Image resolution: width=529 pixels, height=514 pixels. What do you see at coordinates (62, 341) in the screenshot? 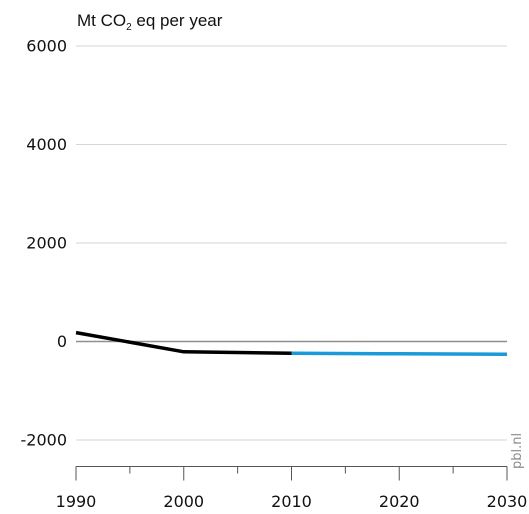
I see `y-tick-label: 0` at bounding box center [62, 341].